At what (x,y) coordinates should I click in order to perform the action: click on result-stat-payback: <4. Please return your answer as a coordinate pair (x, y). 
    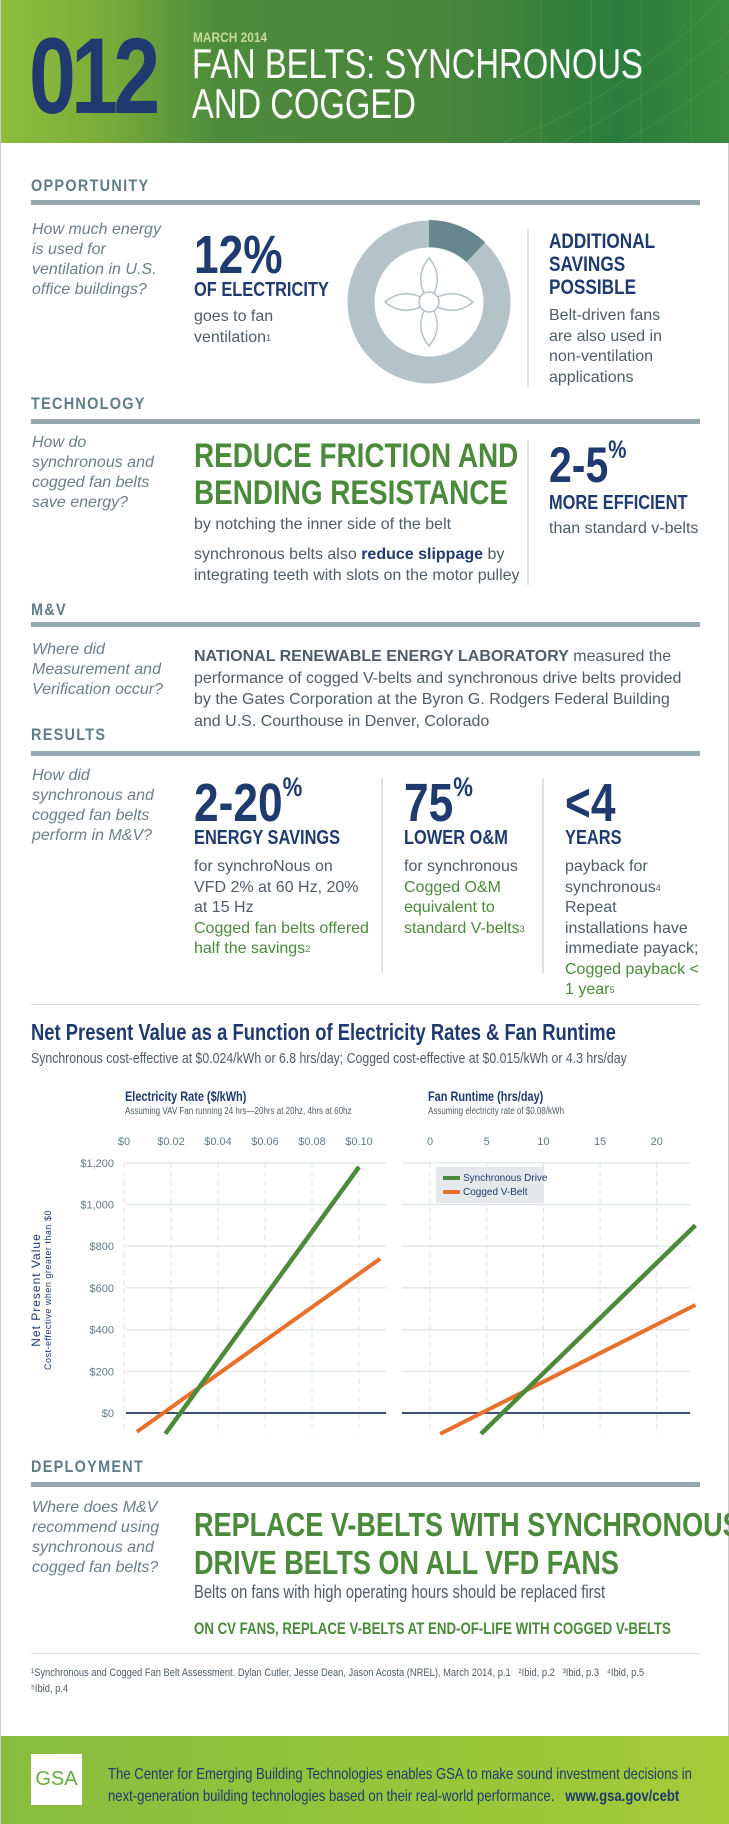
    Looking at the image, I should click on (590, 803).